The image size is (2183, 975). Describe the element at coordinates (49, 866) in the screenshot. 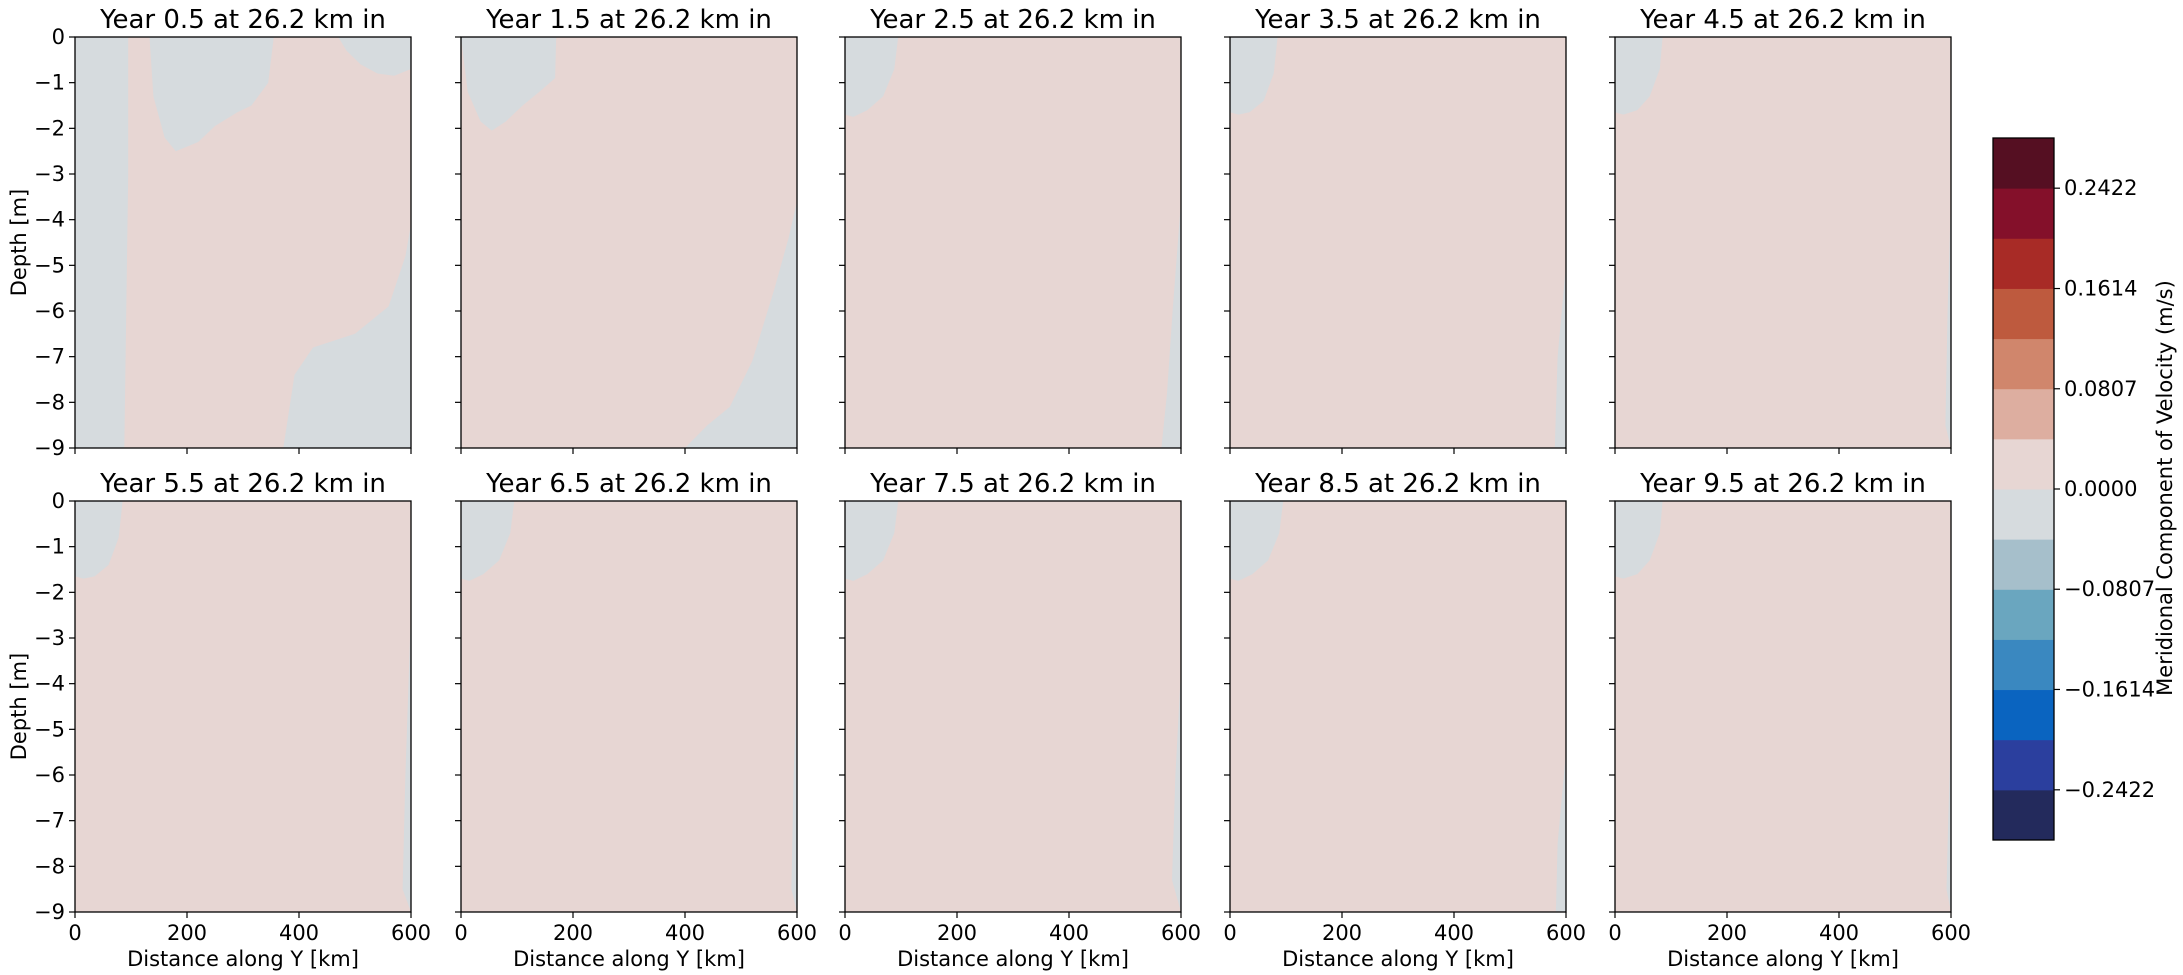

I see `y-tick-label: −8` at that location.